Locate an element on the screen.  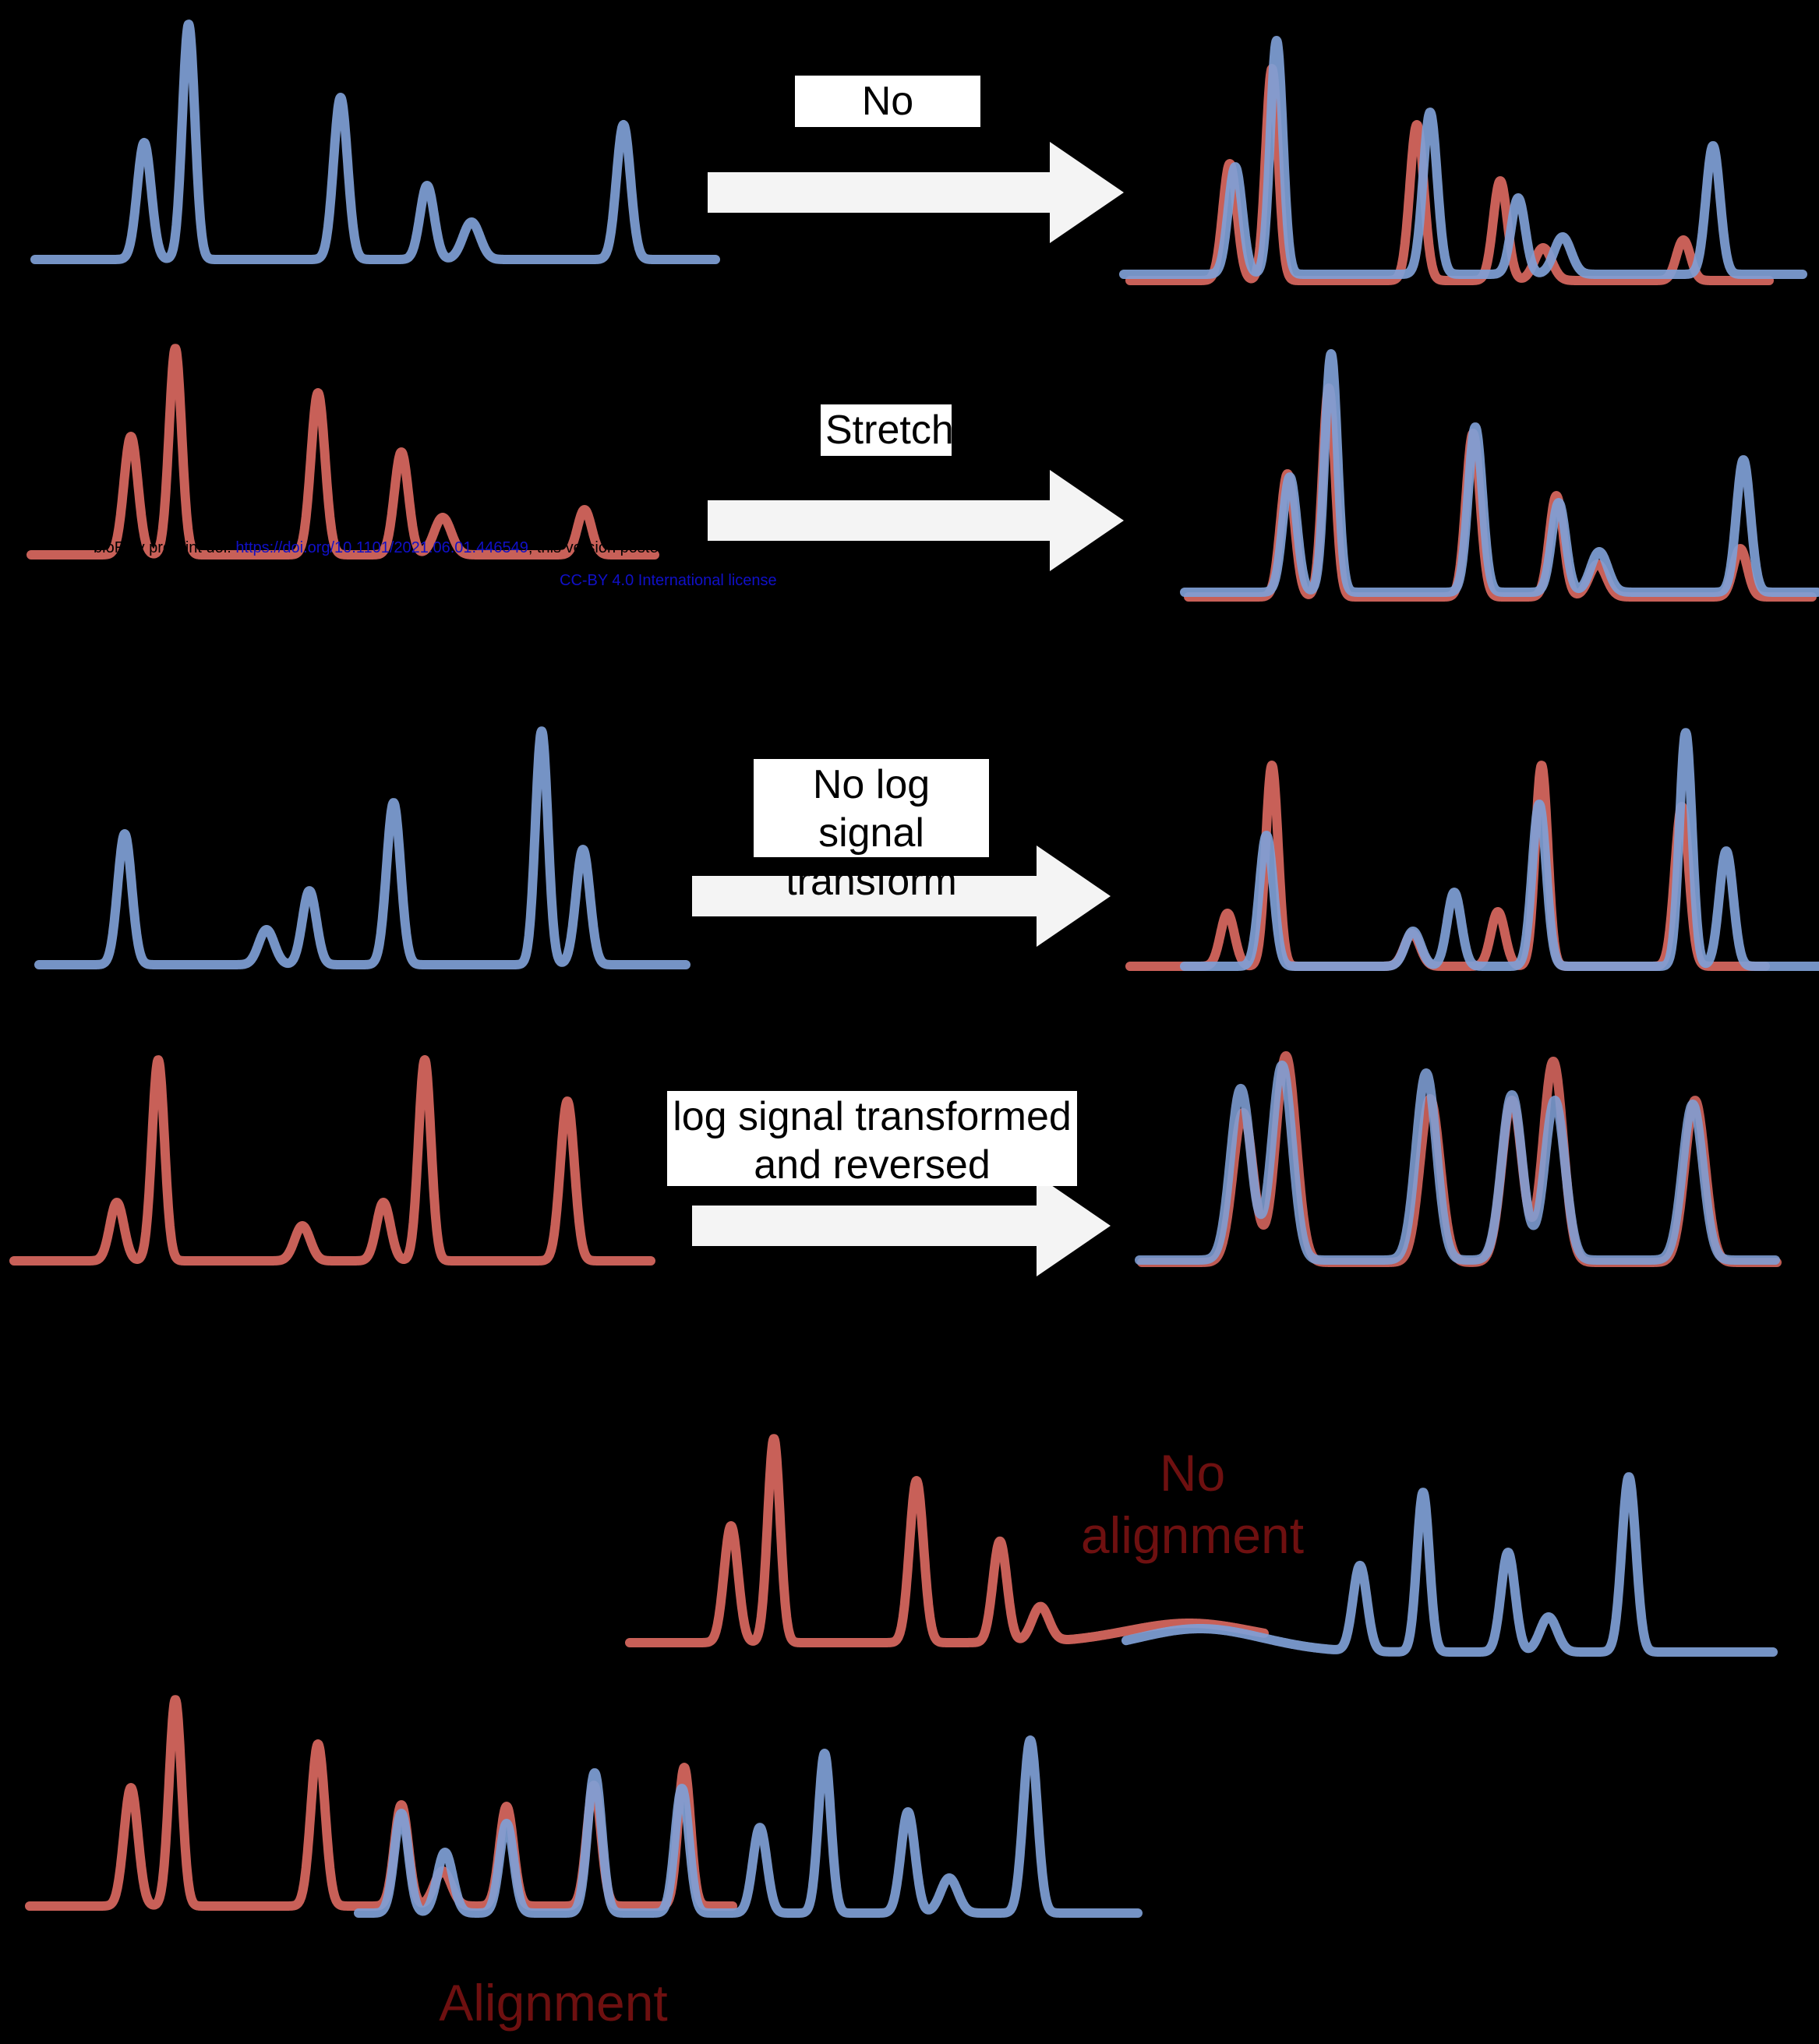
red-trace-no-alignment is located at coordinates (947, 1540).